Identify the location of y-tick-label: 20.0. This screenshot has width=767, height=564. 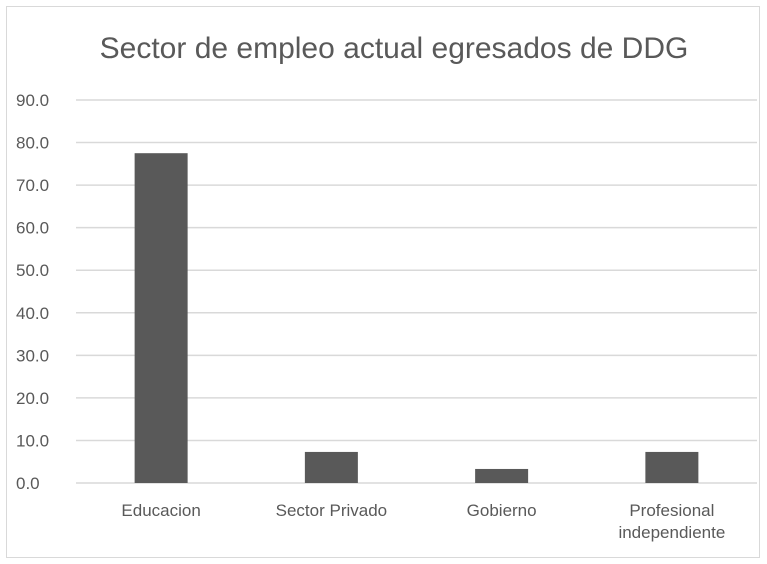
(32, 398).